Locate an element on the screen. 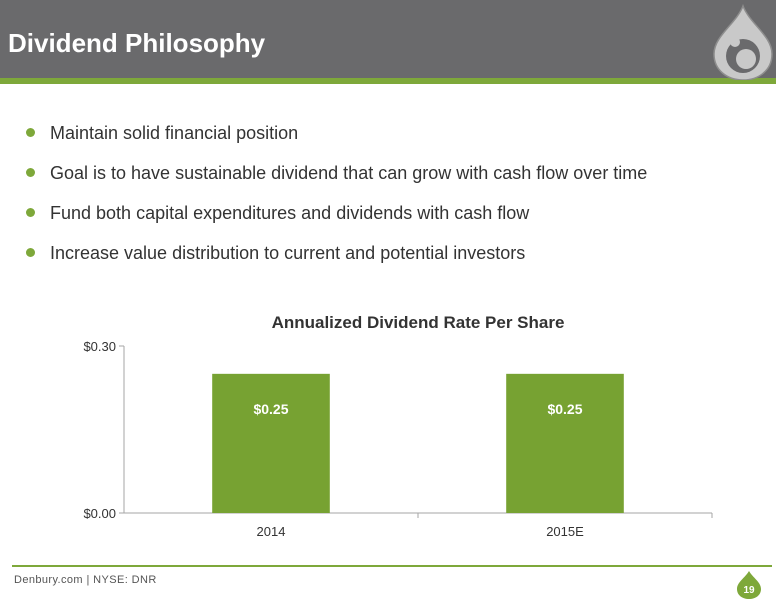 This screenshot has height=600, width=776. page-number-badge: 19 is located at coordinates (749, 585).